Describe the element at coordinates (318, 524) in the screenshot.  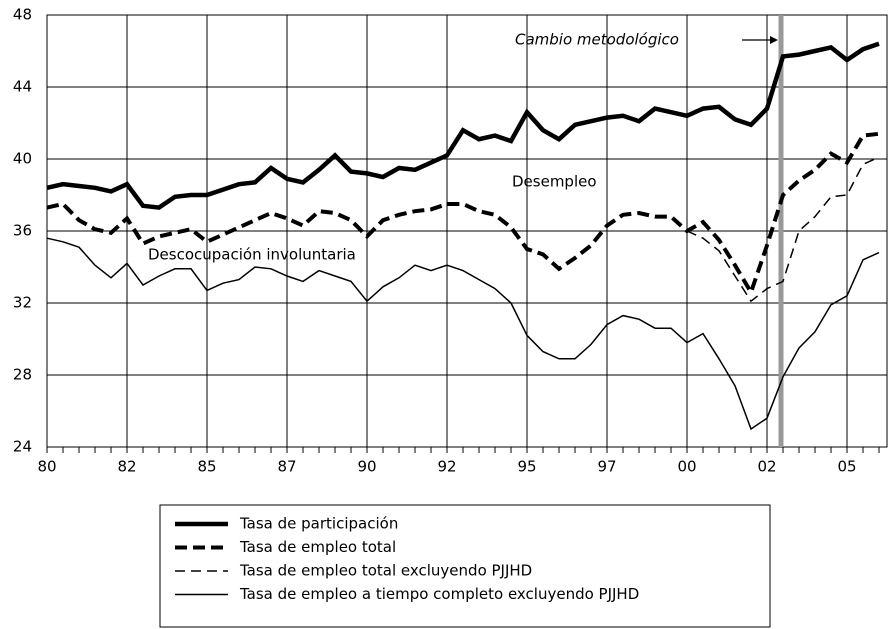
I see `legend-label: Tasa de participación` at that location.